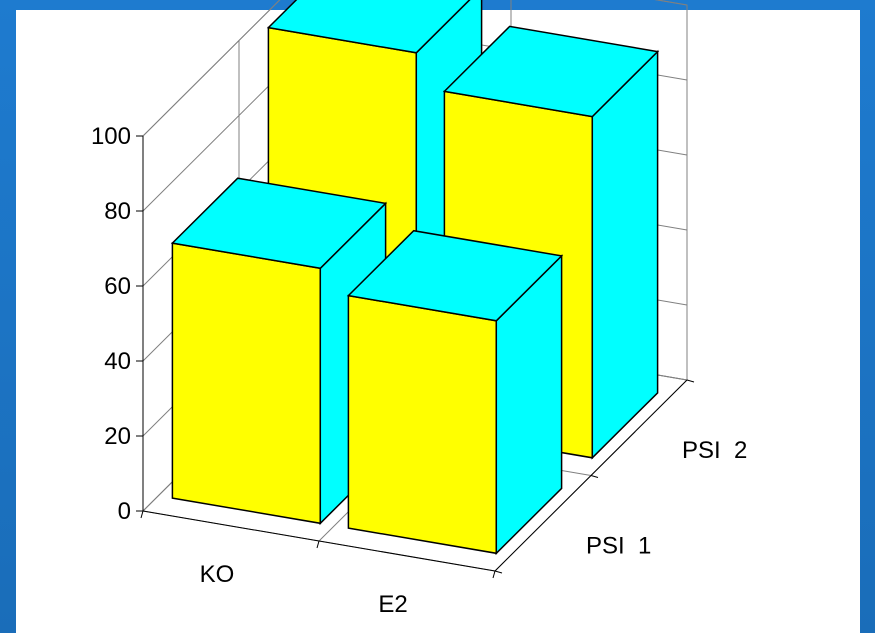  What do you see at coordinates (117, 286) in the screenshot?
I see `y-tick-label: 60` at bounding box center [117, 286].